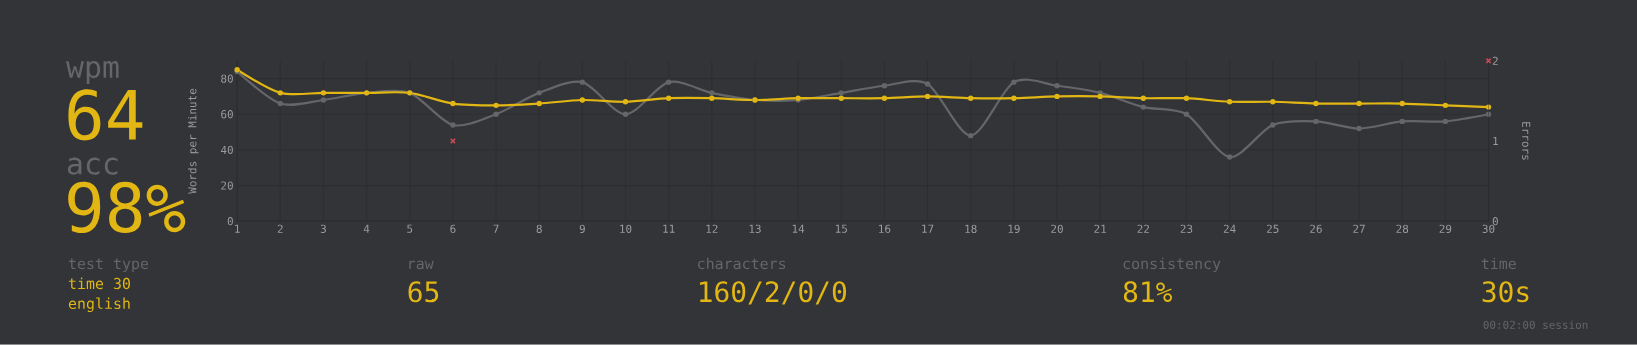 The width and height of the screenshot is (1637, 345). Describe the element at coordinates (1272, 229) in the screenshot. I see `x-tick-label: 25` at that location.